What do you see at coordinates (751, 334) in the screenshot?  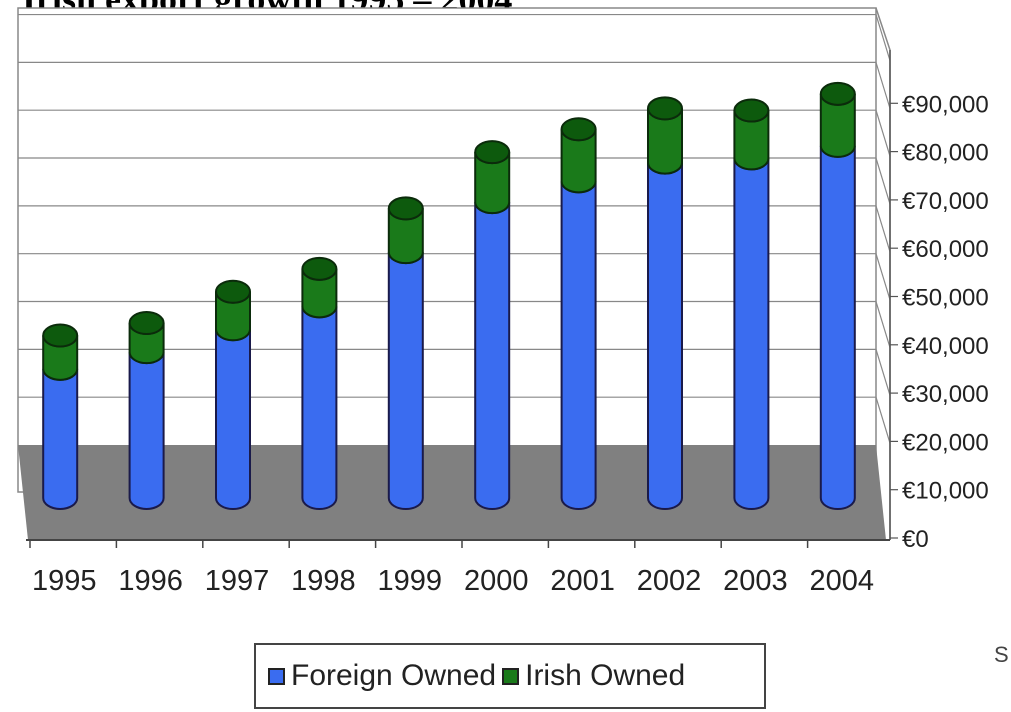 I see `bar-foreign-2003` at bounding box center [751, 334].